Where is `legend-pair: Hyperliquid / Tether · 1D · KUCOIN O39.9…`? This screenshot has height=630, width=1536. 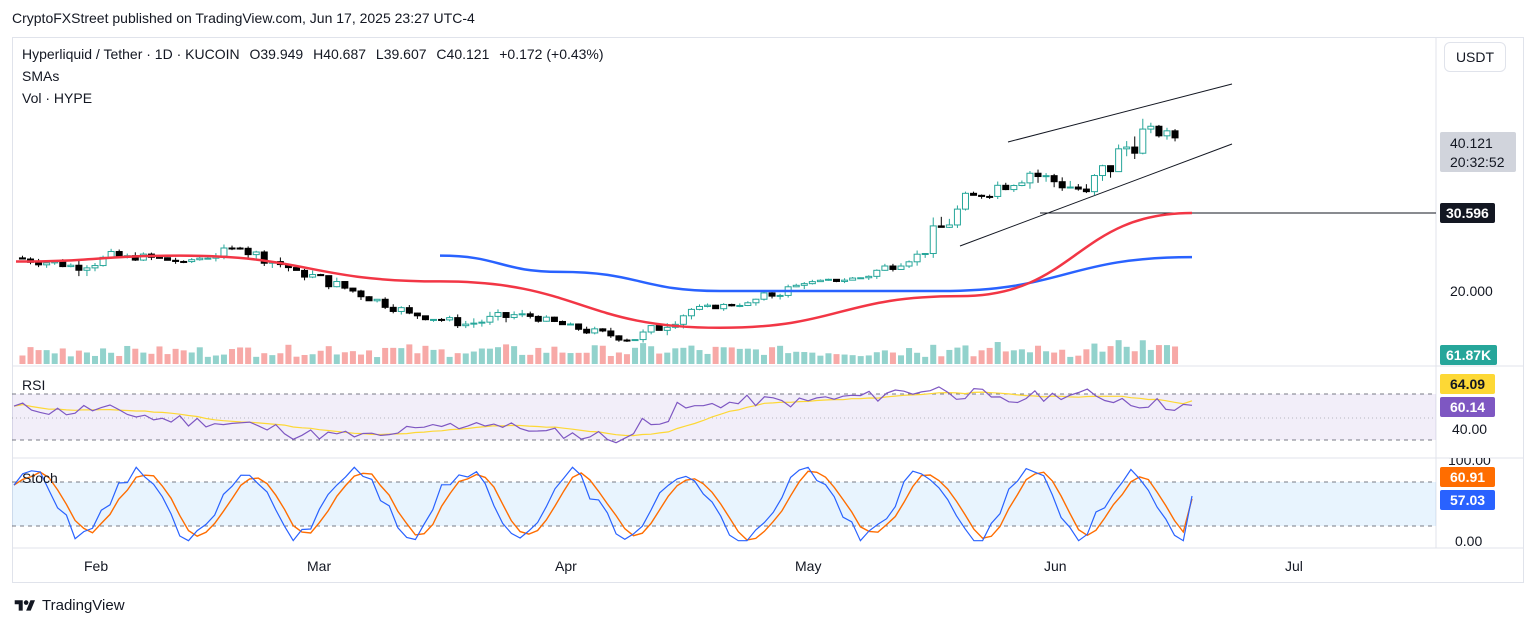 legend-pair: Hyperliquid / Tether · 1D · KUCOIN O39.9… is located at coordinates (316, 54).